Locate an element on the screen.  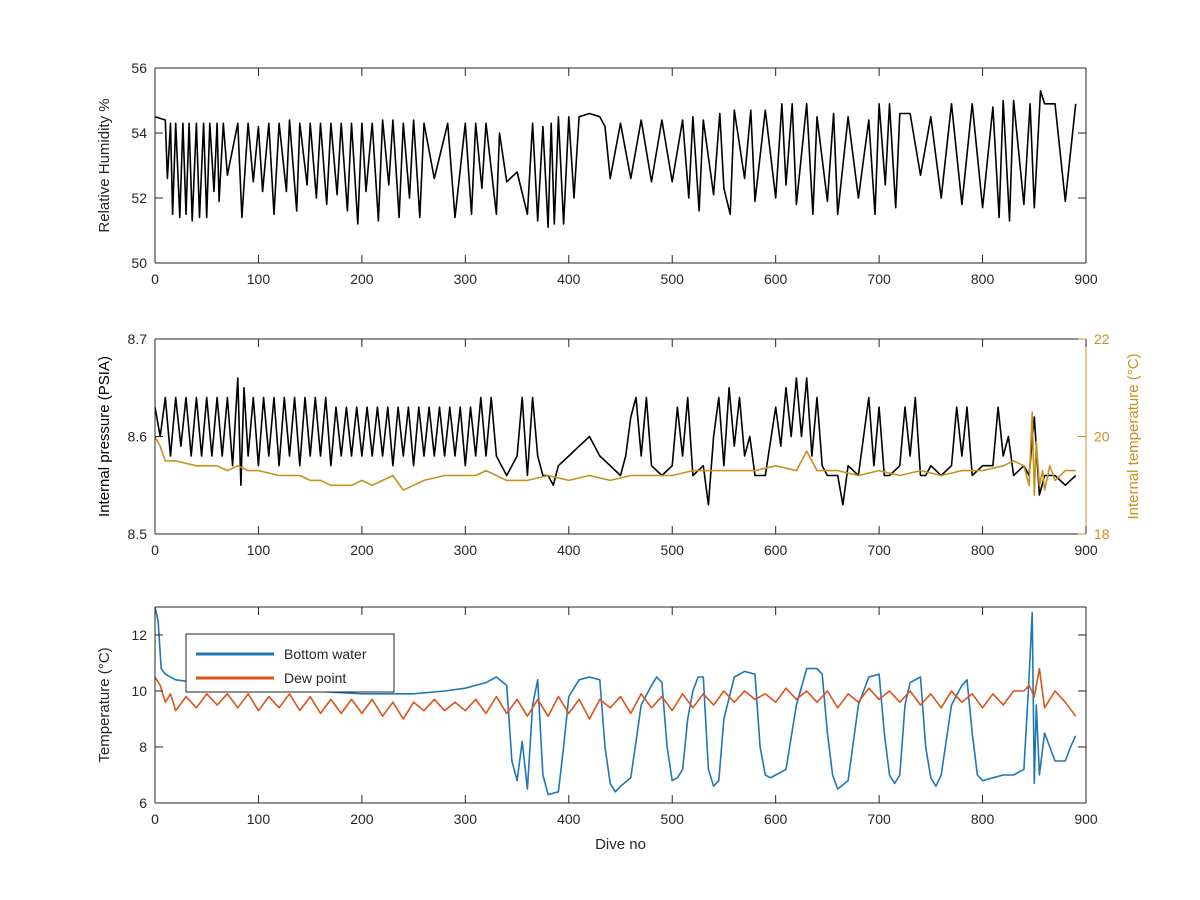
y-tick-label: 12 is located at coordinates (139, 635).